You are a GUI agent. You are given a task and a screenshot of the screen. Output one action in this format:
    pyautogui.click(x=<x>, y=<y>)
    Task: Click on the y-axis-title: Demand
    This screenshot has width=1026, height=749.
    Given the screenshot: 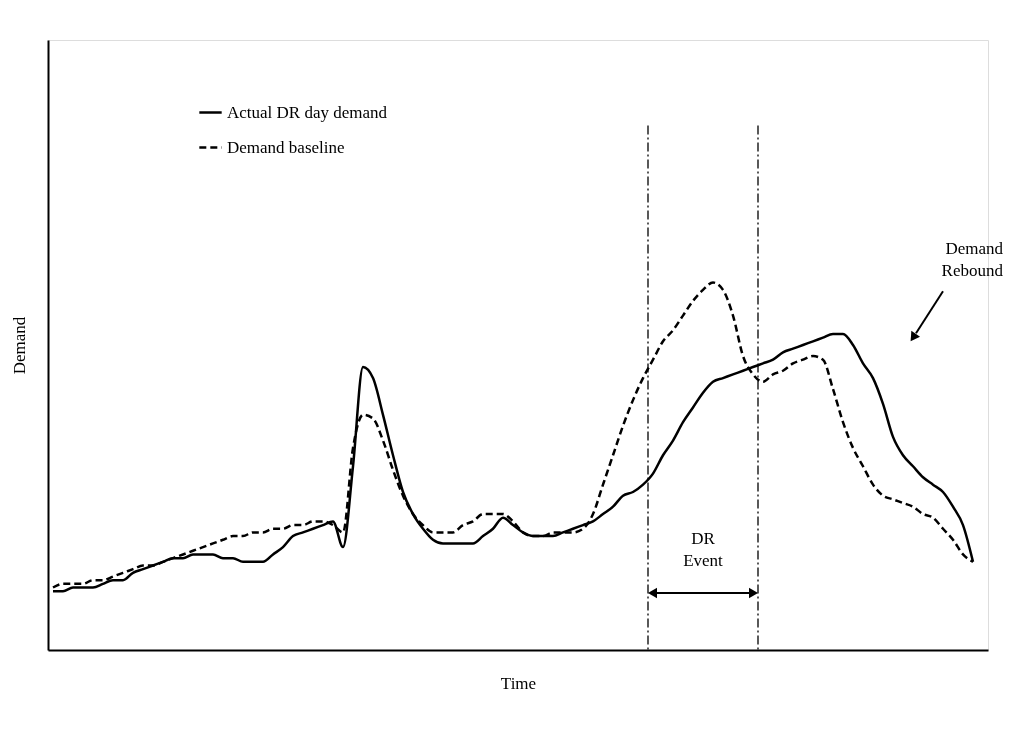 What is the action you would take?
    pyautogui.click(x=19, y=345)
    